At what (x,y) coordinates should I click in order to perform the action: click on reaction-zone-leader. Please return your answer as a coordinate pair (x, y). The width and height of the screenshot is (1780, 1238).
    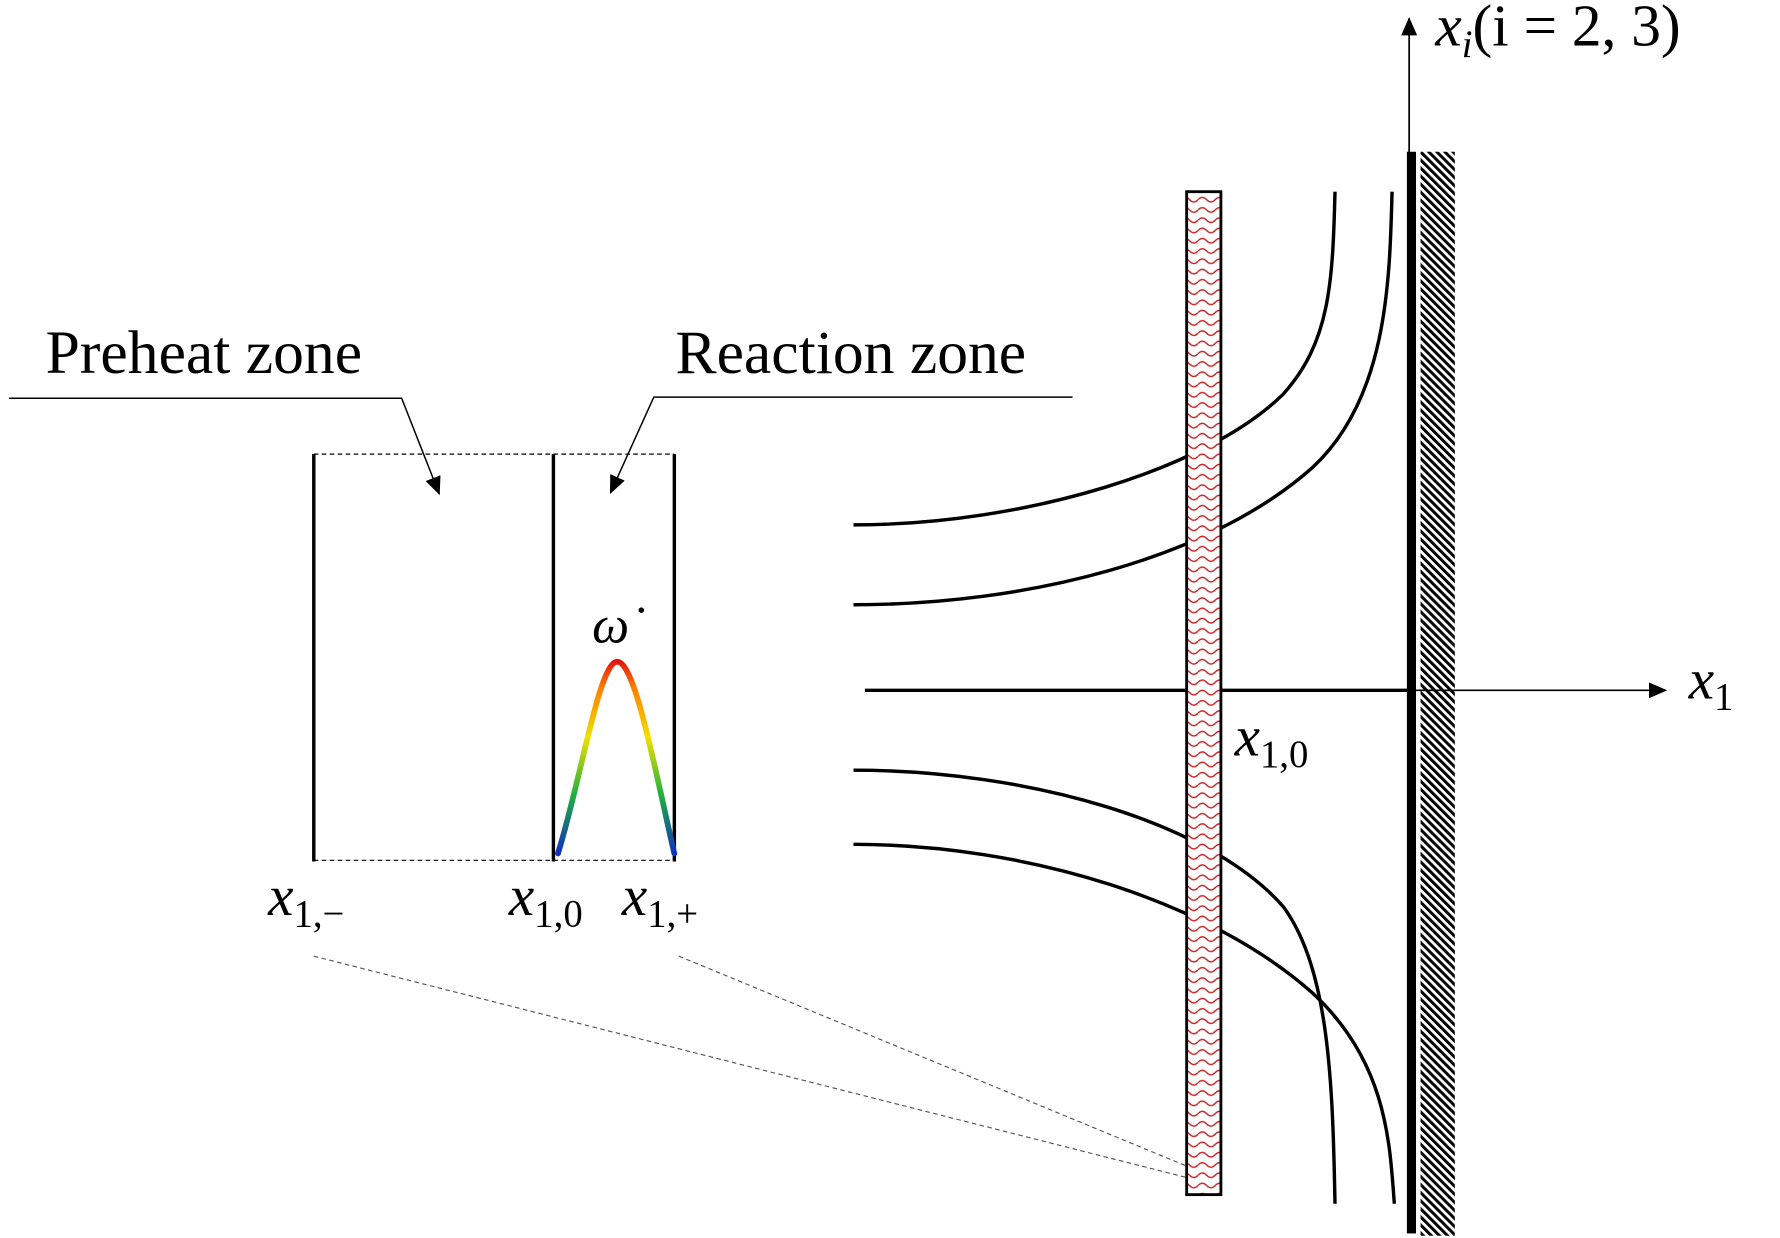
    Looking at the image, I should click on (841, 445).